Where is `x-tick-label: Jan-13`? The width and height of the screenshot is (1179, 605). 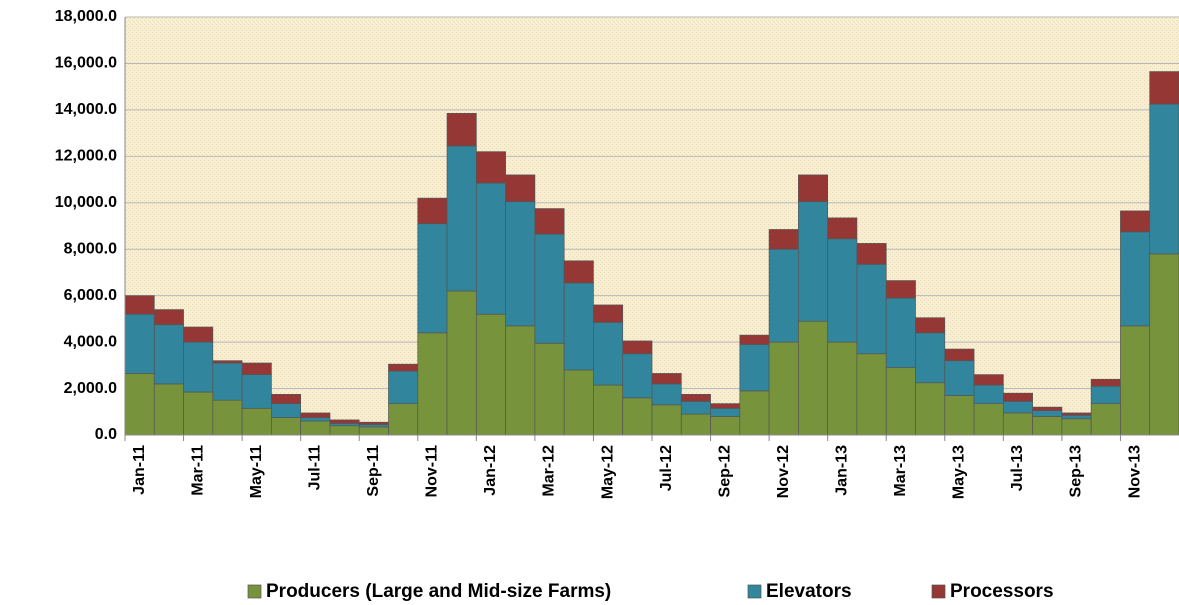 x-tick-label: Jan-13 is located at coordinates (842, 470).